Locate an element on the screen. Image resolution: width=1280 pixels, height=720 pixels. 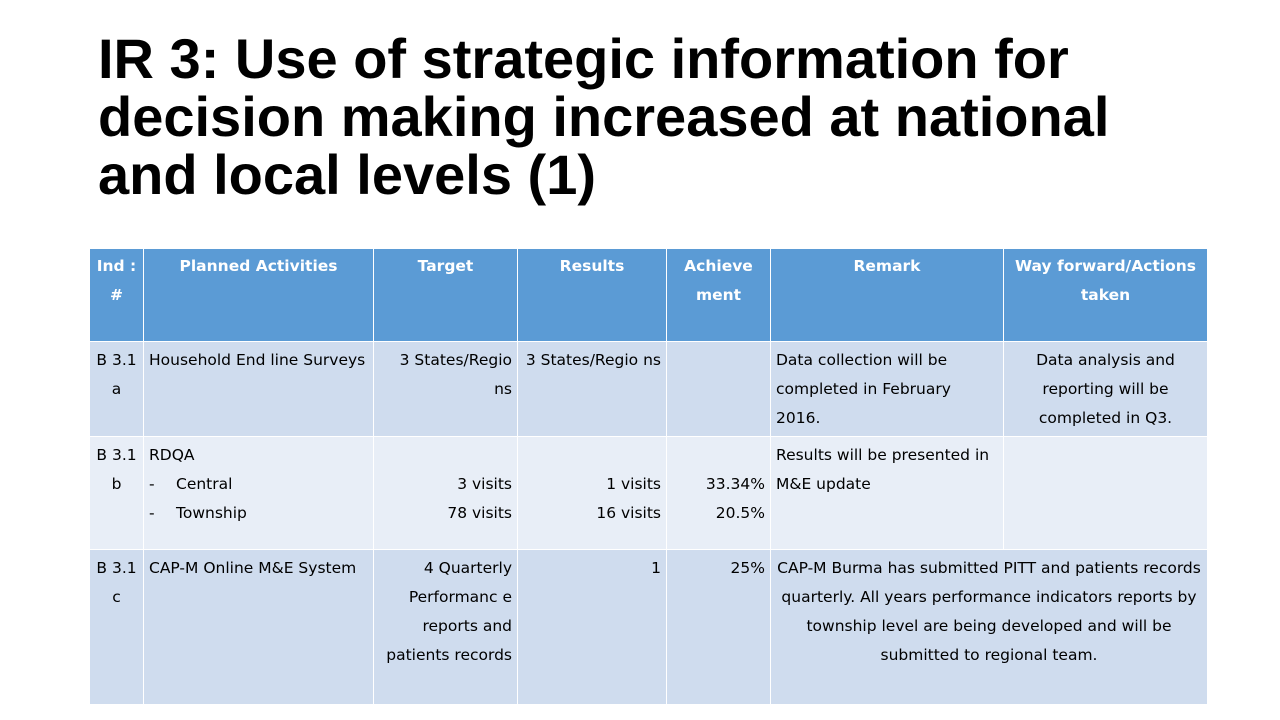
activity-sub-item: - Central is located at coordinates (191, 484).